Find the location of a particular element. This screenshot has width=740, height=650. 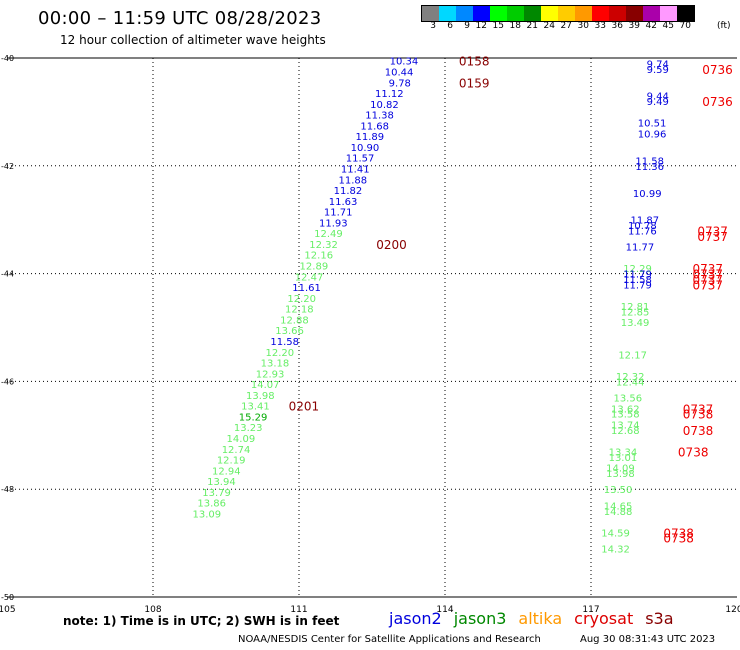

swh-value-label: 12.16 is located at coordinates (318, 256).